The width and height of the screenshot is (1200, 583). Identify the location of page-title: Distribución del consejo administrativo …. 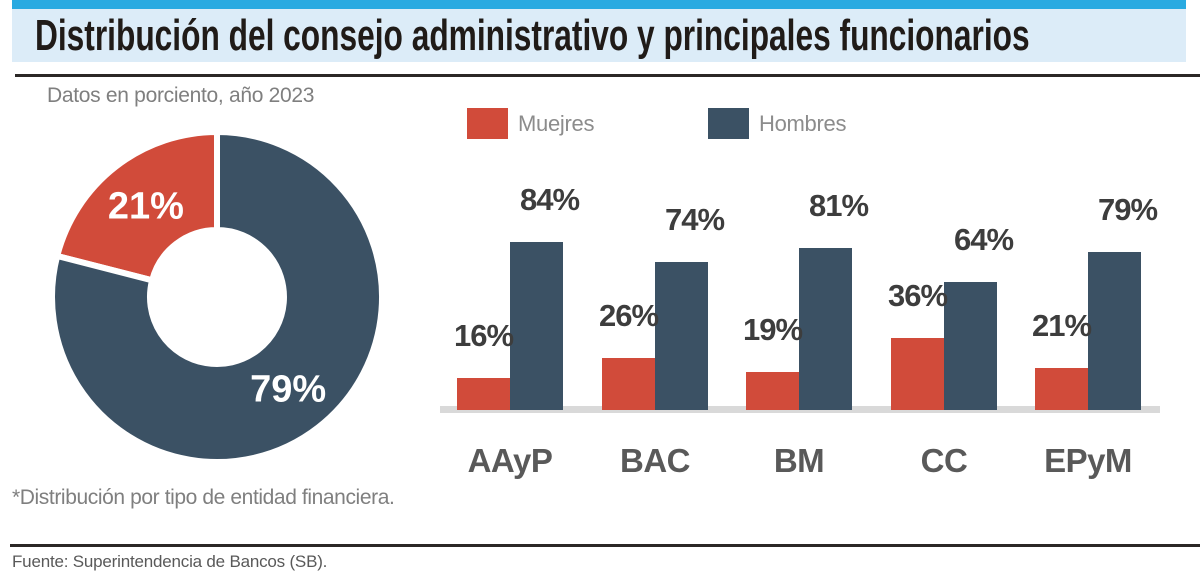
(532, 35).